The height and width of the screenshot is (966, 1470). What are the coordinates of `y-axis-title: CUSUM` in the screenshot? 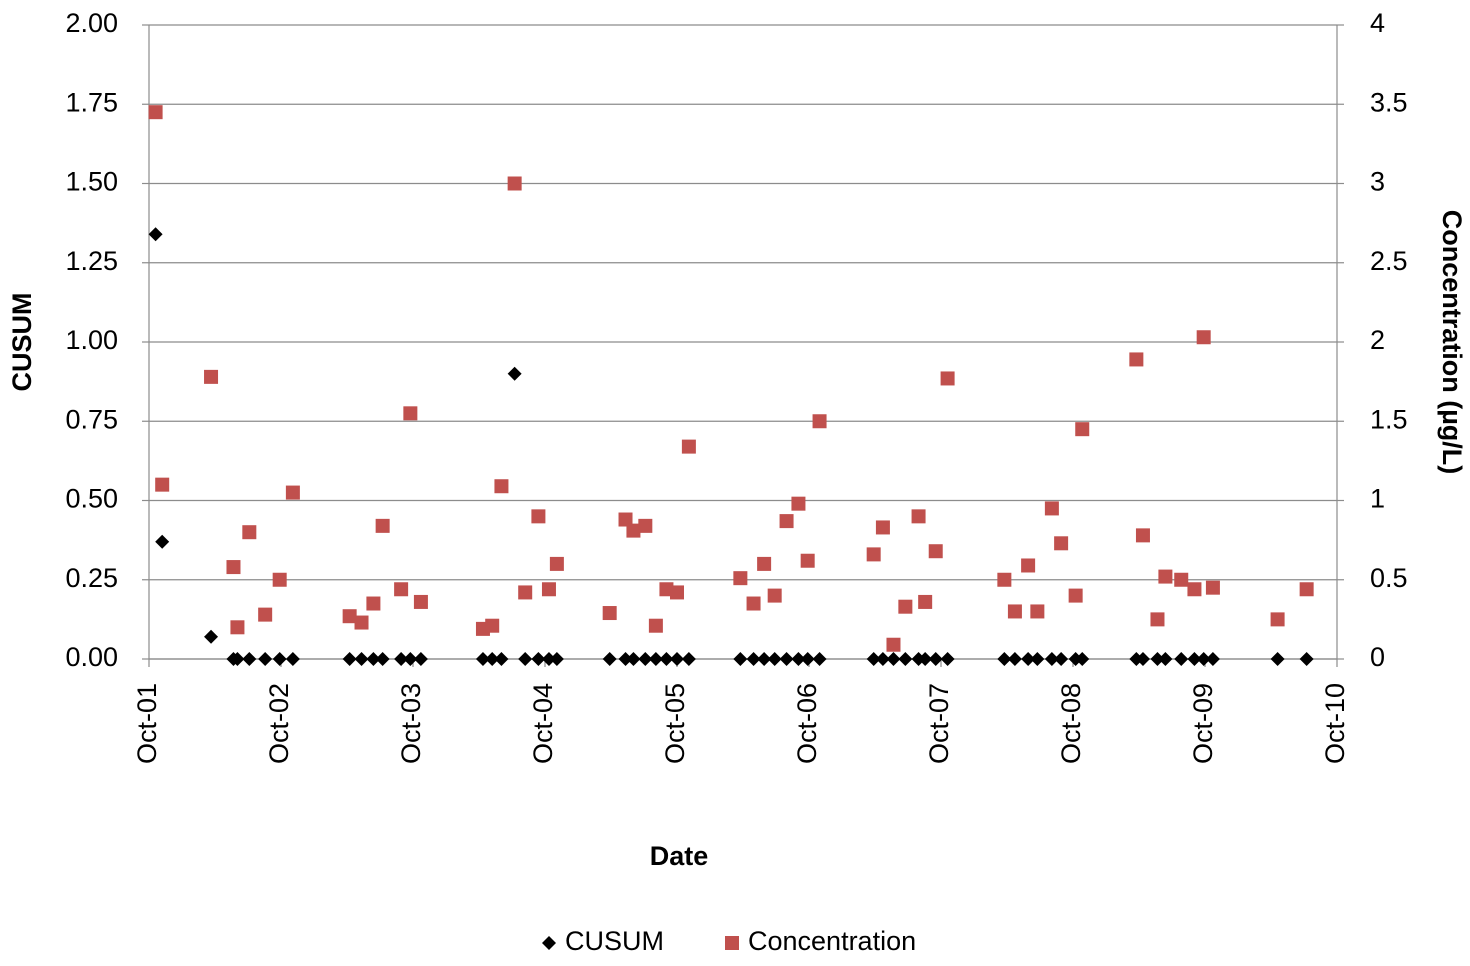 It's located at (22, 342).